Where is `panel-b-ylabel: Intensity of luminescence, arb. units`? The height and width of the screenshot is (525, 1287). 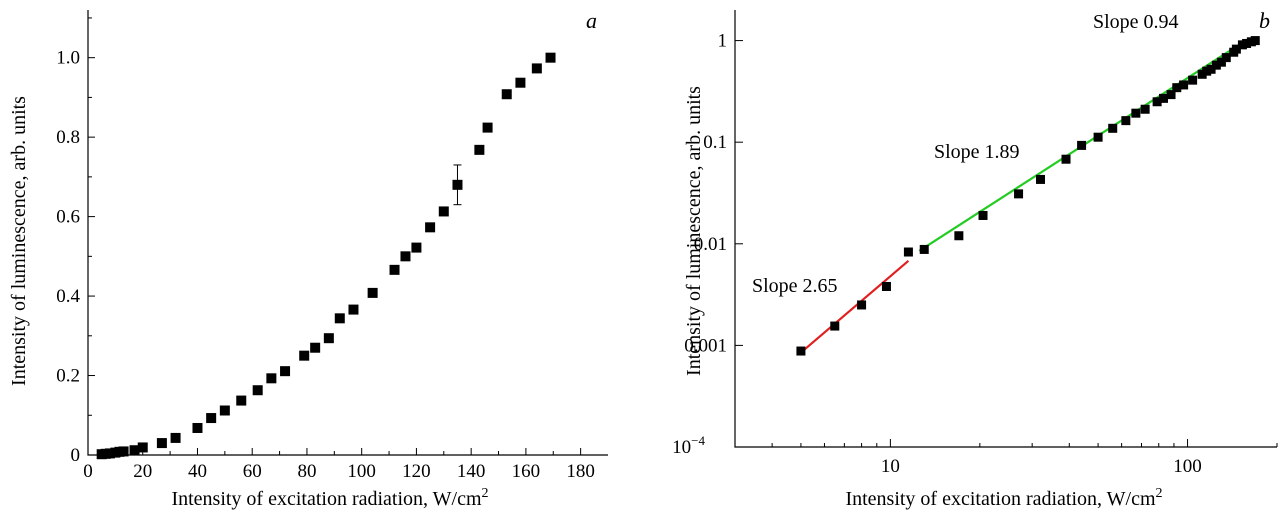 panel-b-ylabel: Intensity of luminescence, arb. units is located at coordinates (694, 231).